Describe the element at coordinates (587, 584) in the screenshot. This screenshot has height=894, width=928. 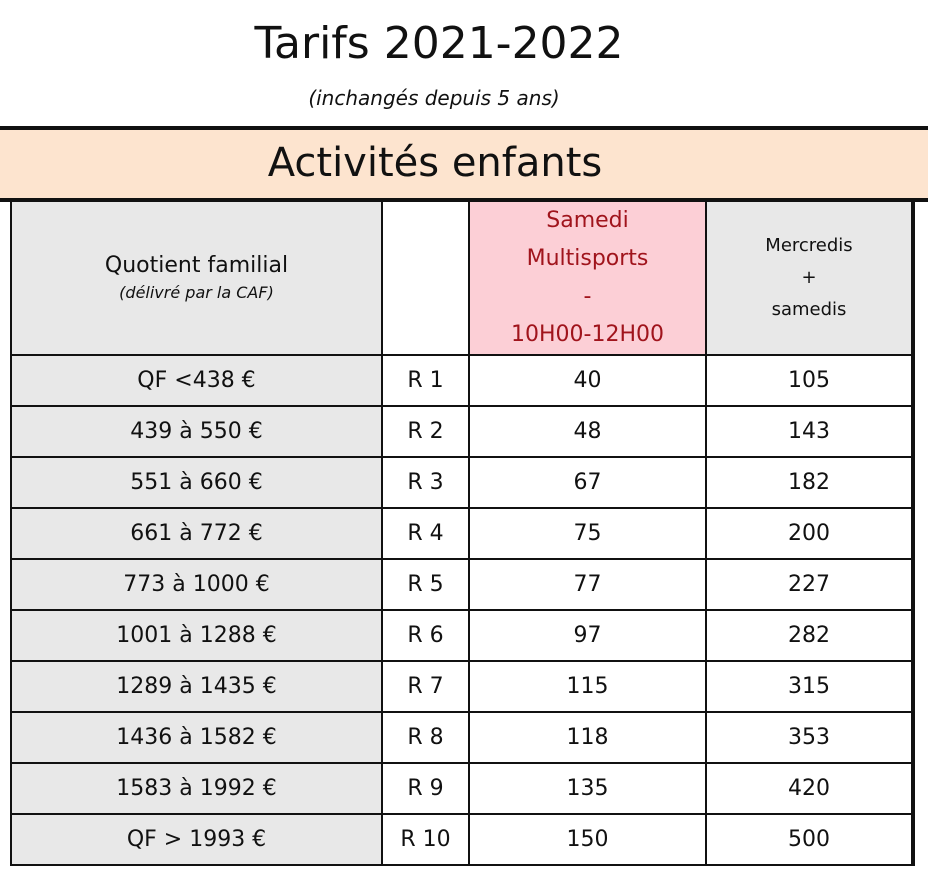
I see `cell-samedi-price: 77` at that location.